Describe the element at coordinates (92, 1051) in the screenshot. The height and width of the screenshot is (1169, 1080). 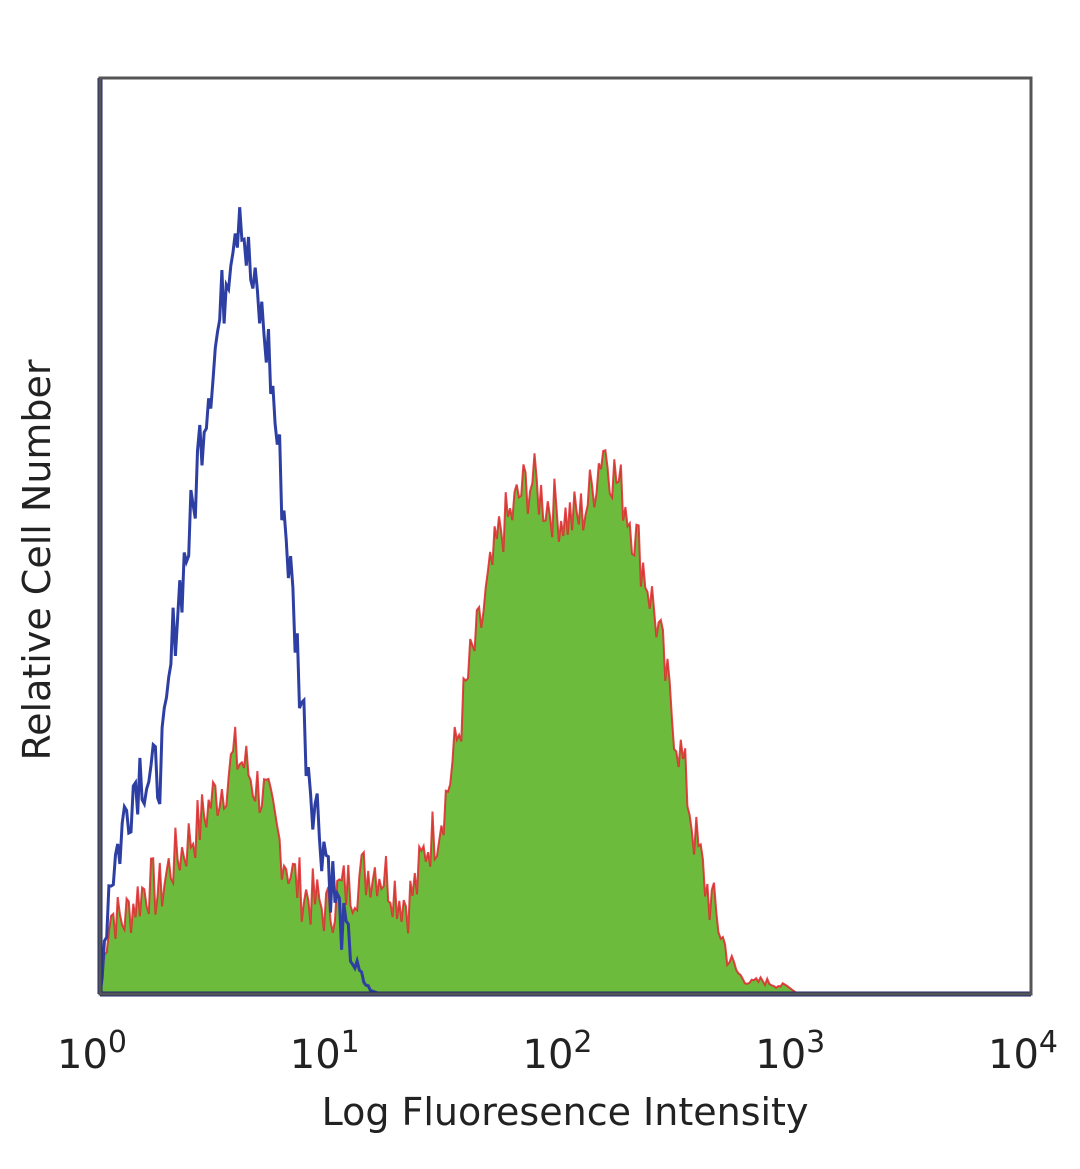
I see `x-tick-label: 100` at that location.